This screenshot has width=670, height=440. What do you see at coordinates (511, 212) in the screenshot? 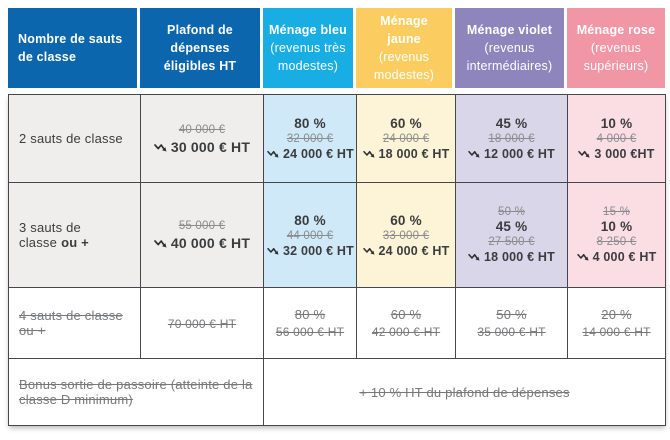
I see `pct-old-value: 50 %` at bounding box center [511, 212].